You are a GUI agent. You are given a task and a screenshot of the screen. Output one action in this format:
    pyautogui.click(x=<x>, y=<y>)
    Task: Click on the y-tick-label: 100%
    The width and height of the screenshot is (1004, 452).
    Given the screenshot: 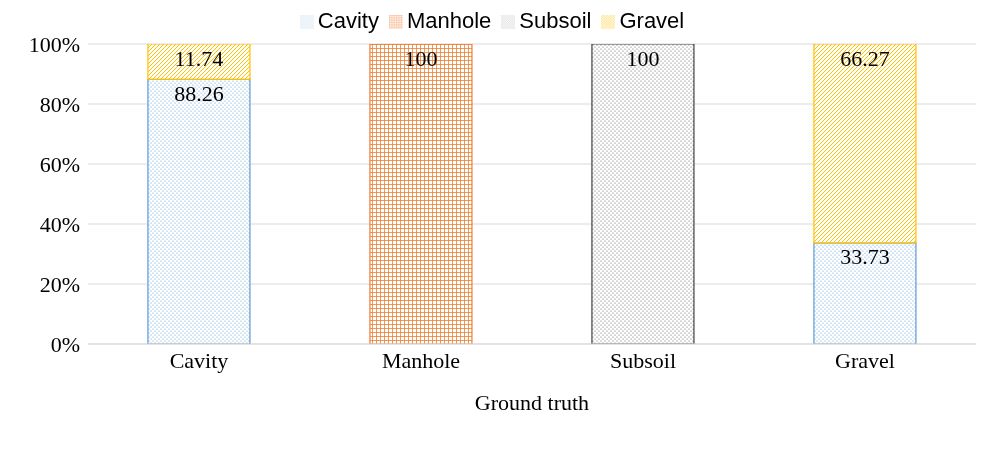 What is the action you would take?
    pyautogui.click(x=54, y=44)
    